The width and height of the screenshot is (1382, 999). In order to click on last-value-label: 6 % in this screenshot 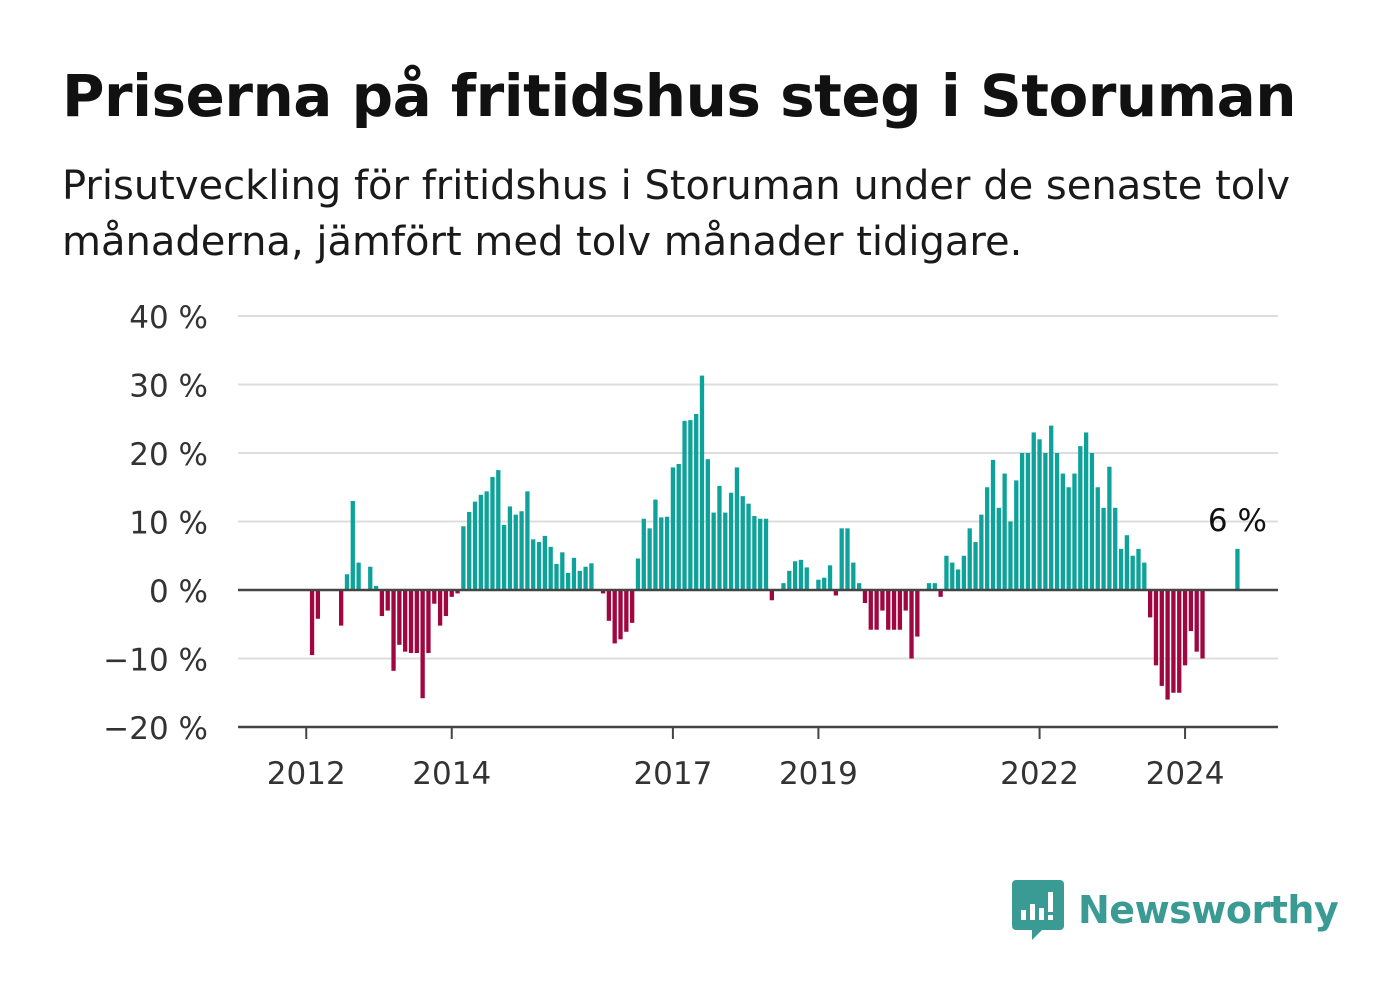, I will do `click(1237, 521)`.